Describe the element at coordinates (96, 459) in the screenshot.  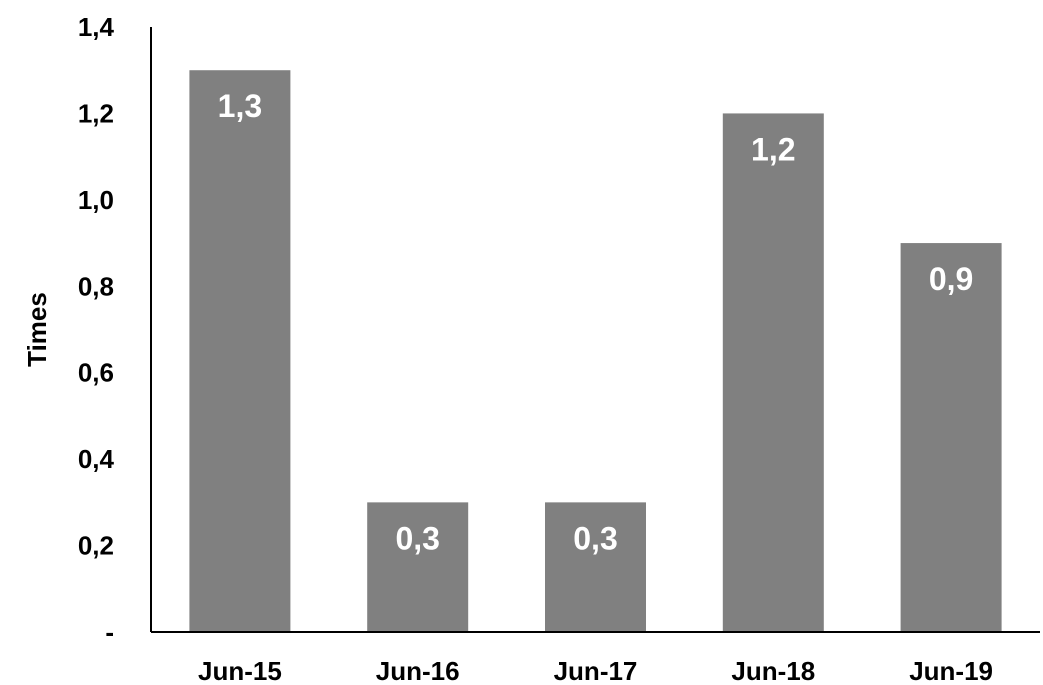
I see `y-tick-label: 0,4` at that location.